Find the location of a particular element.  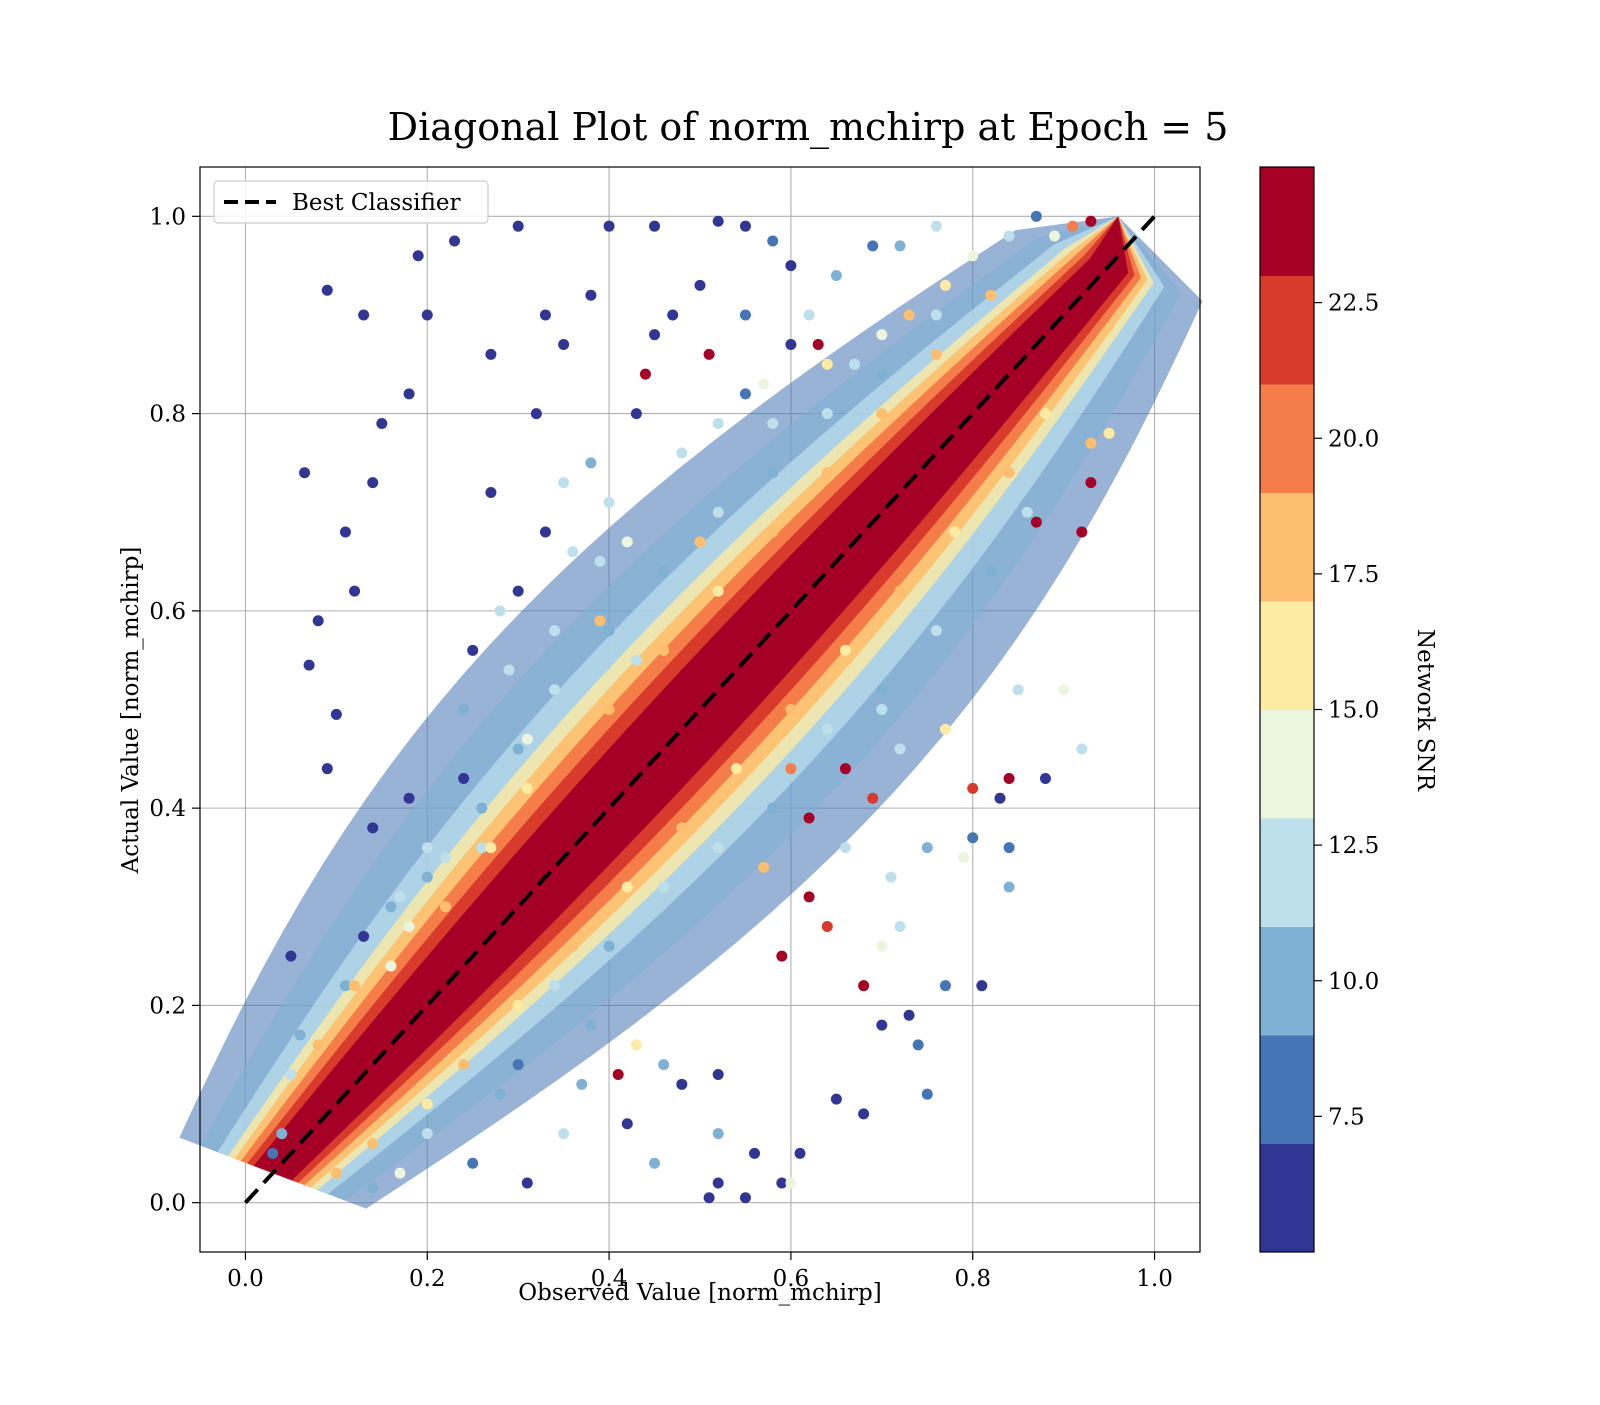

colorbar-ticks: 7.5 10.0 12.5 15.0 17.5 20.0 22.5 is located at coordinates (1346, 710).